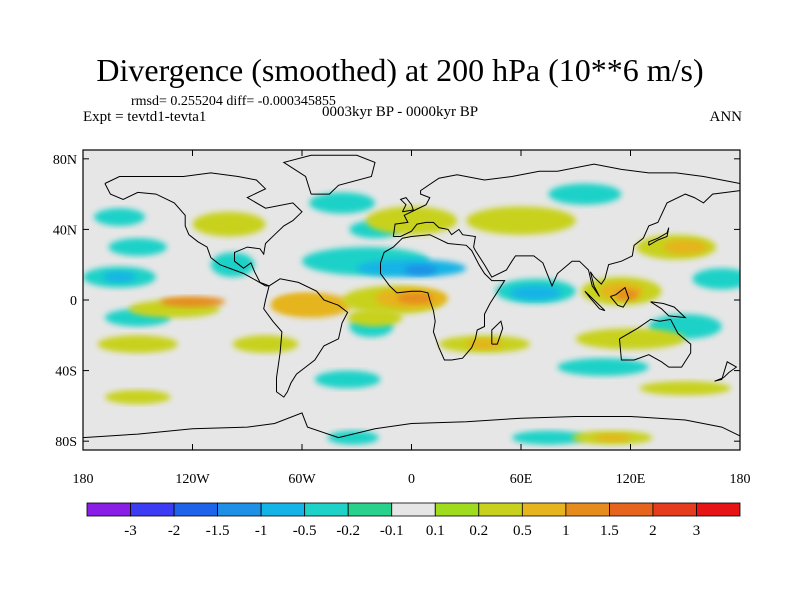 The image size is (800, 600). Describe the element at coordinates (305, 531) in the screenshot. I see `colorbar-label: -0.5` at that location.